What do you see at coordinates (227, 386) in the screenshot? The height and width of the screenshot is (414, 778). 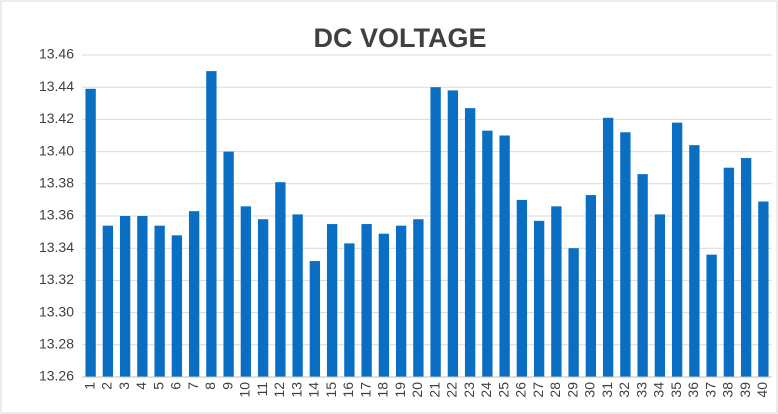 I see `x-tick-label: 9` at bounding box center [227, 386].